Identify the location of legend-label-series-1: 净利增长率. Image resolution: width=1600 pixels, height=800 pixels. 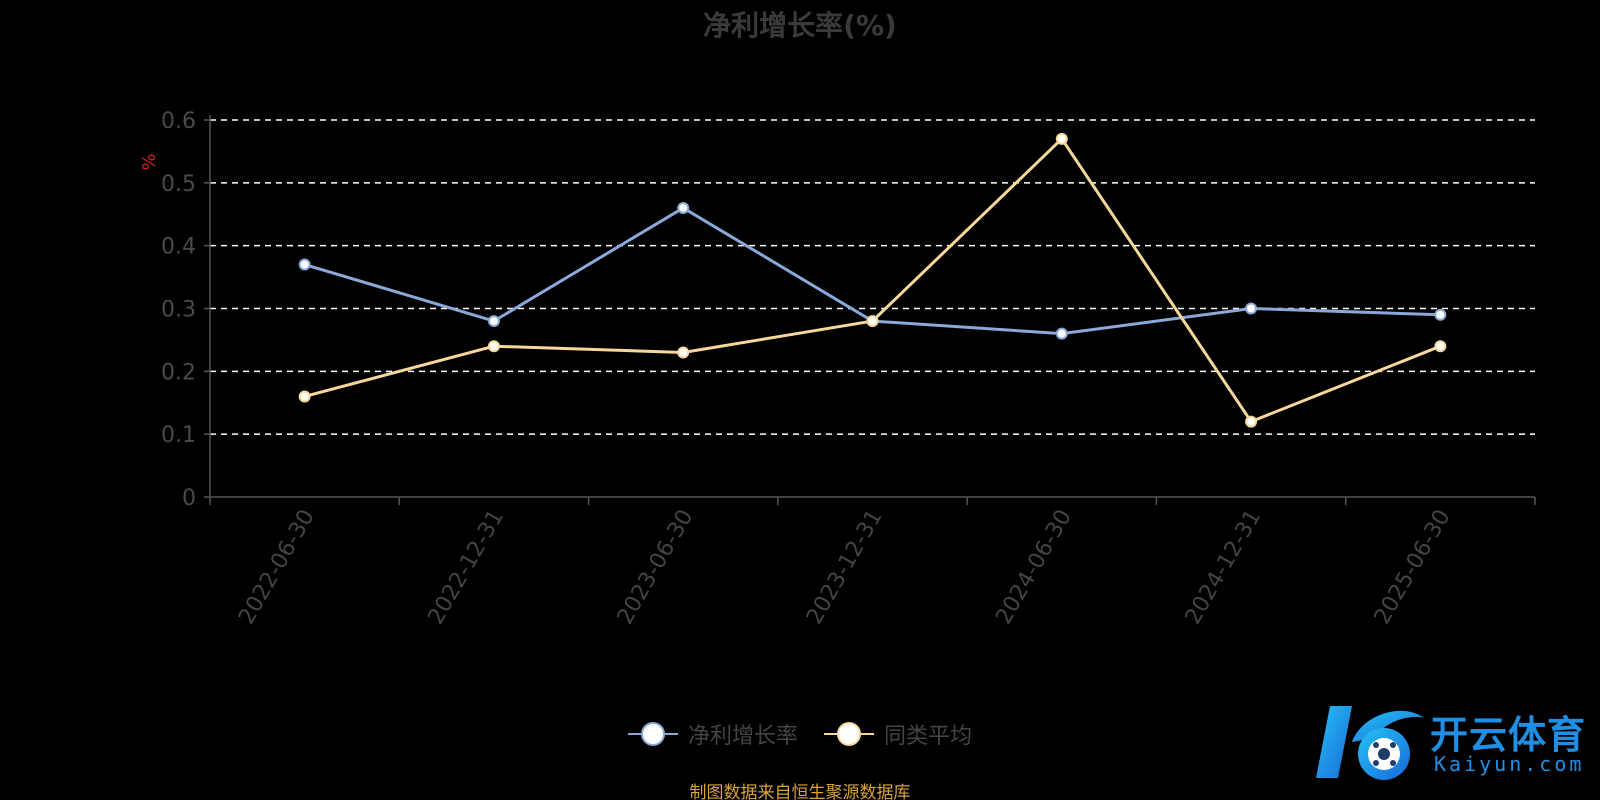
(742, 736).